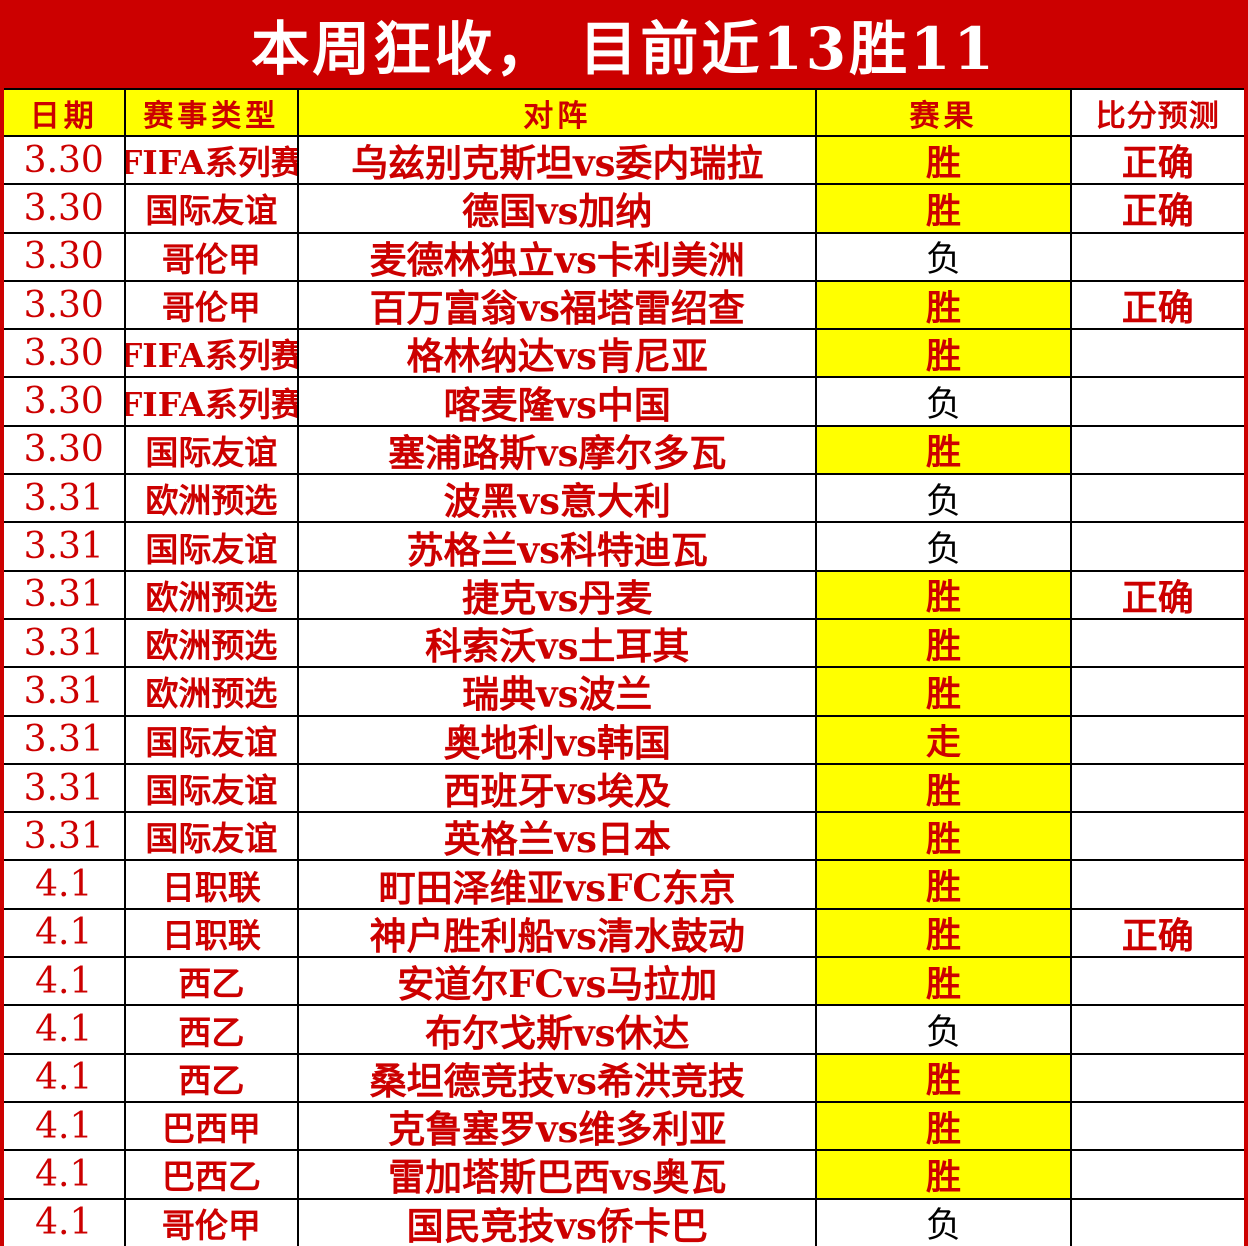  I want to click on league-cell: 日职联, so click(213, 884).